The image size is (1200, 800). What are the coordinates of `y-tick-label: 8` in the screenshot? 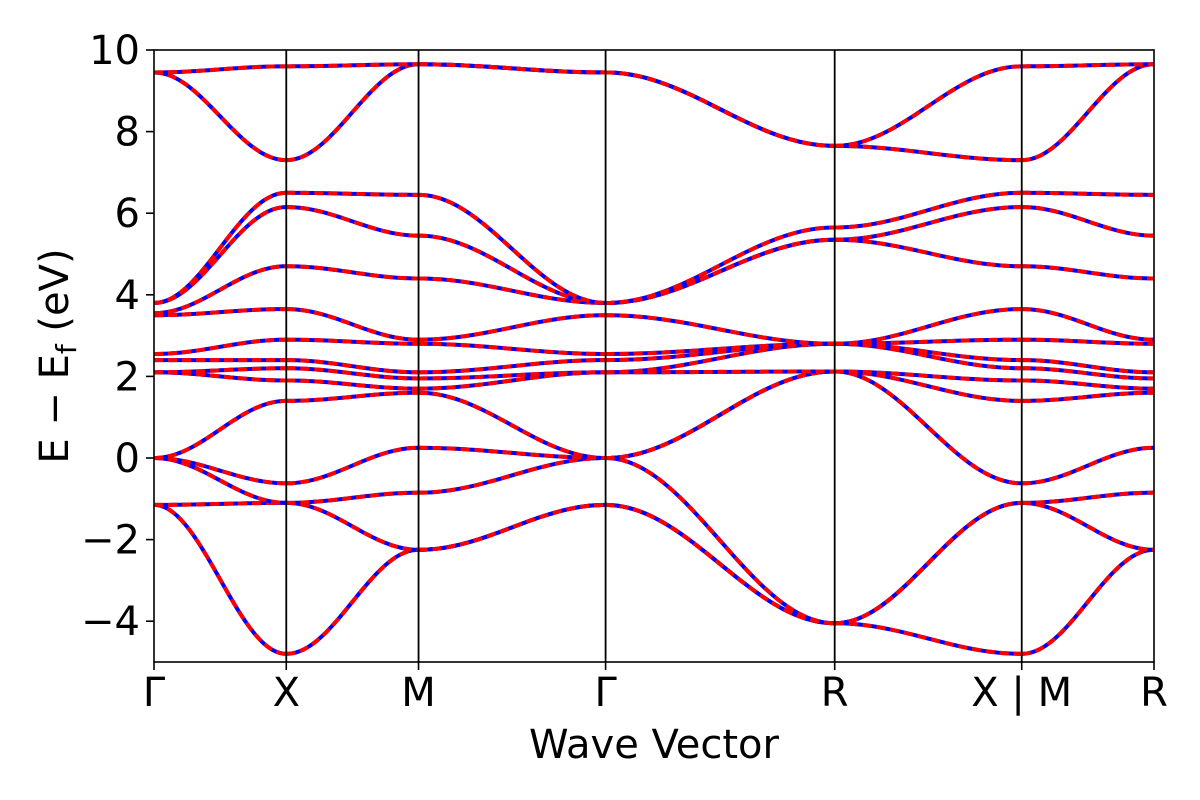 It's located at (127, 133).